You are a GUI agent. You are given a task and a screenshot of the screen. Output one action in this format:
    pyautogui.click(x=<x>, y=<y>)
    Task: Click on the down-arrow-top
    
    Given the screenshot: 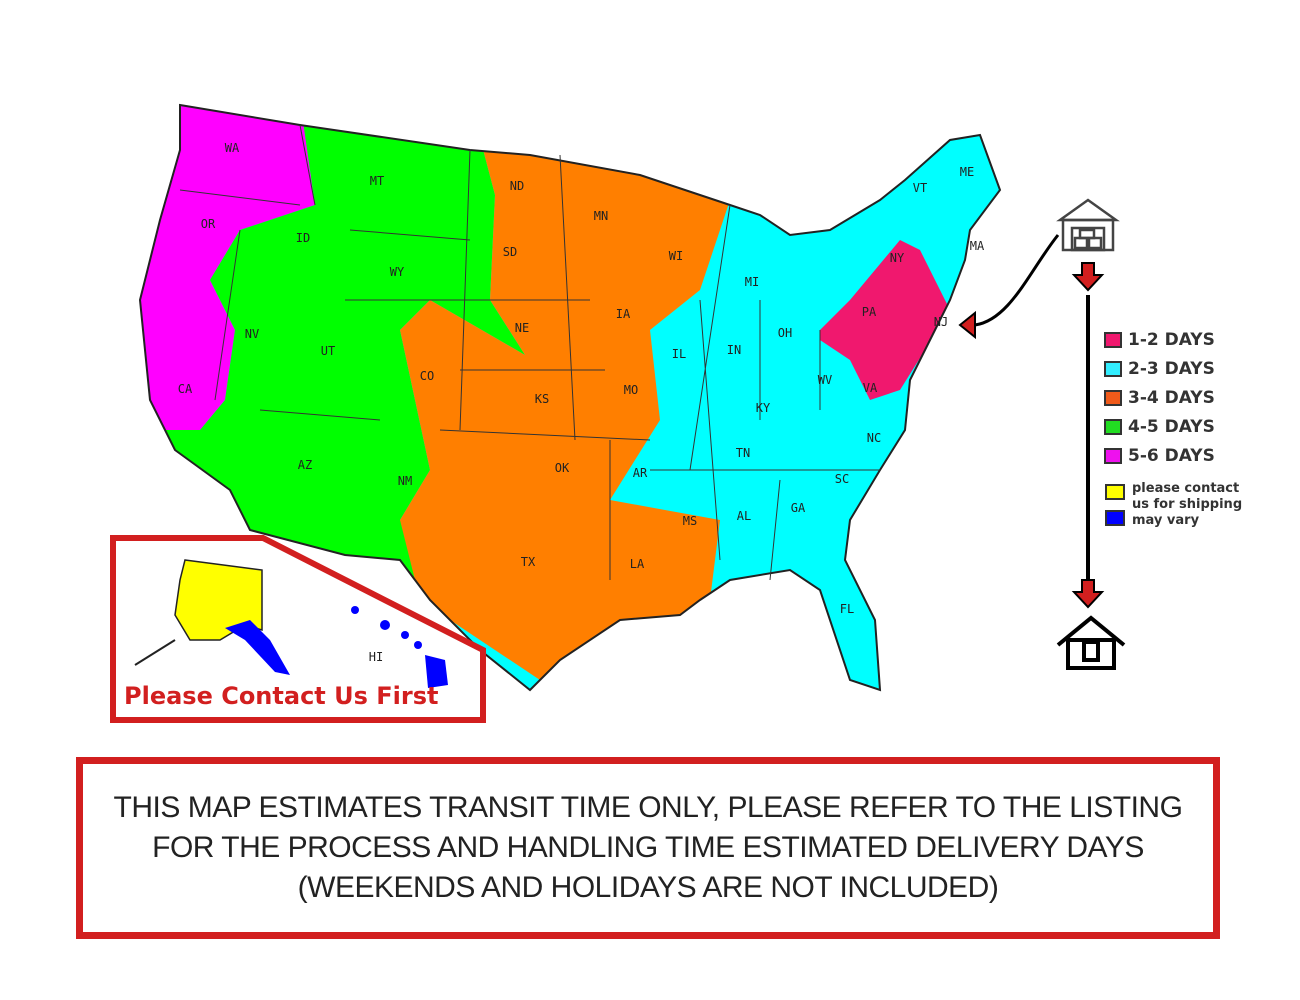 What is the action you would take?
    pyautogui.click(x=1088, y=277)
    